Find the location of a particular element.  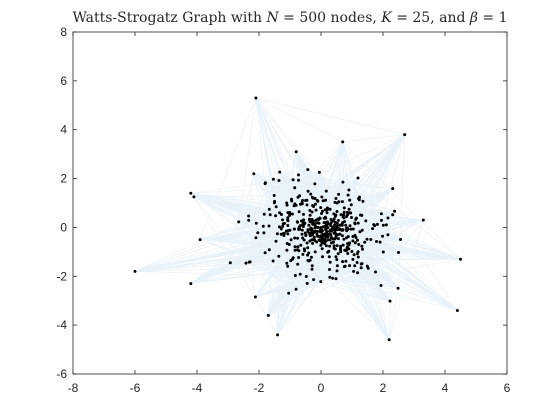

y-tick-label: 2 is located at coordinates (63, 179).